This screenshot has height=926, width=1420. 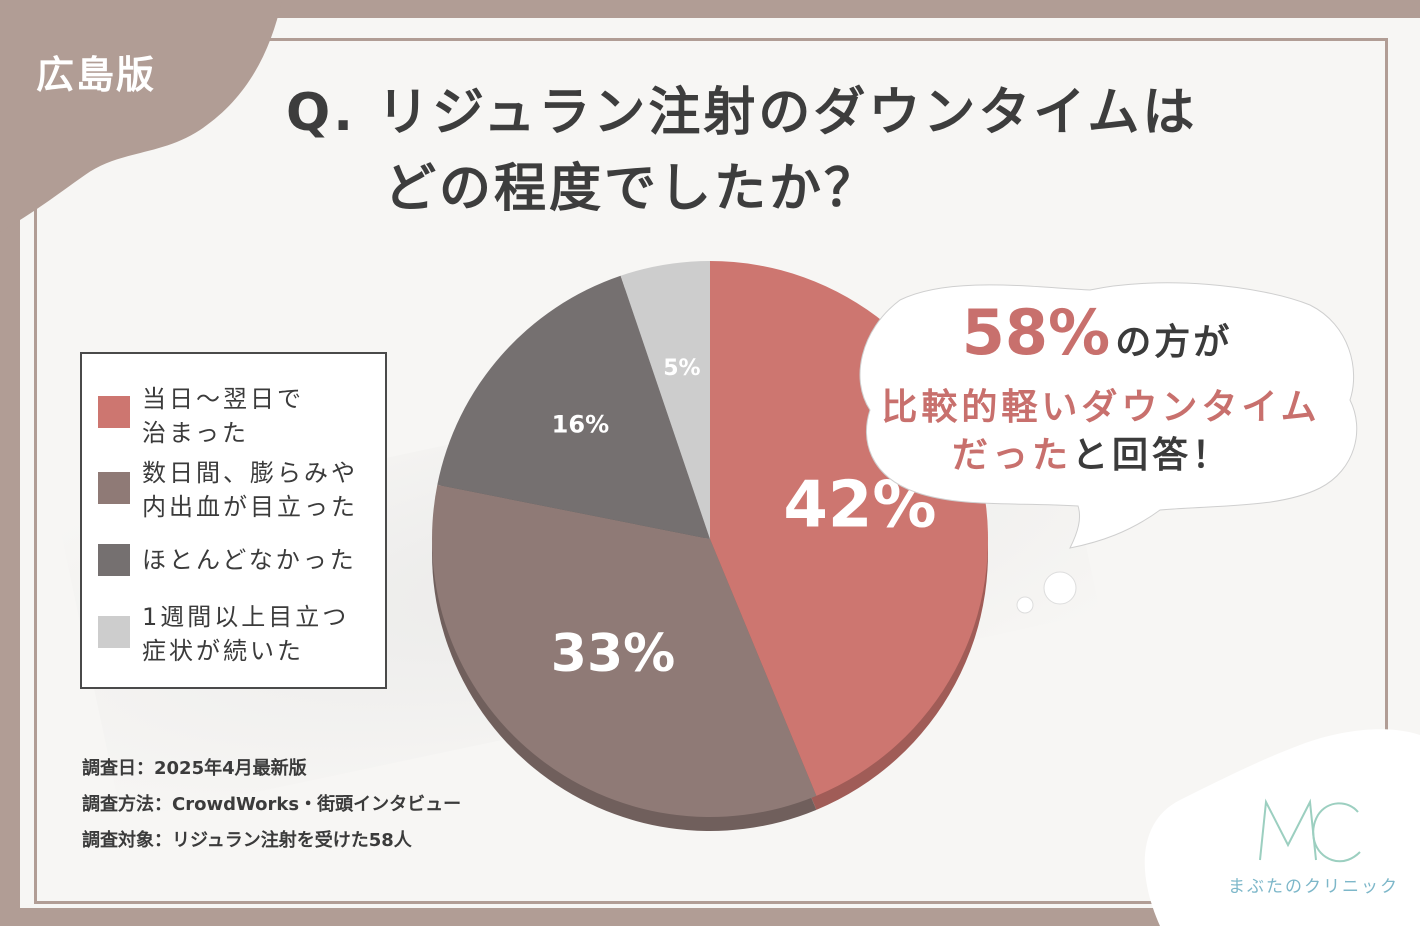 What do you see at coordinates (1313, 887) in the screenshot?
I see `clinic-name: まぶたのクリニック` at bounding box center [1313, 887].